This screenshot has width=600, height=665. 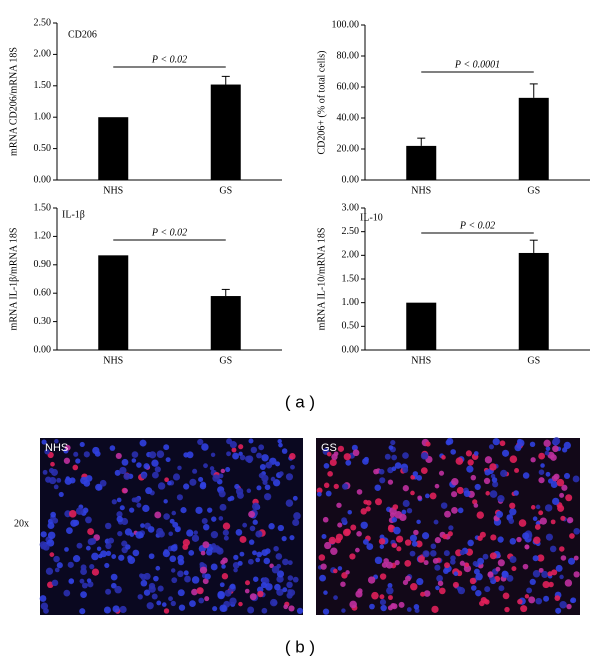 What do you see at coordinates (300, 401) in the screenshot?
I see `panel-label: ( a )` at bounding box center [300, 401].